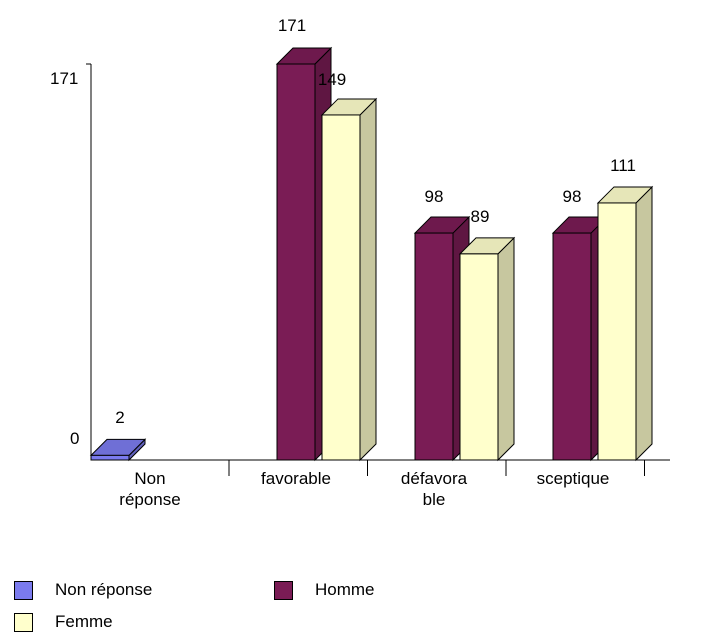 The height and width of the screenshot is (638, 713). What do you see at coordinates (480, 216) in the screenshot?
I see `data-label: 89` at bounding box center [480, 216].